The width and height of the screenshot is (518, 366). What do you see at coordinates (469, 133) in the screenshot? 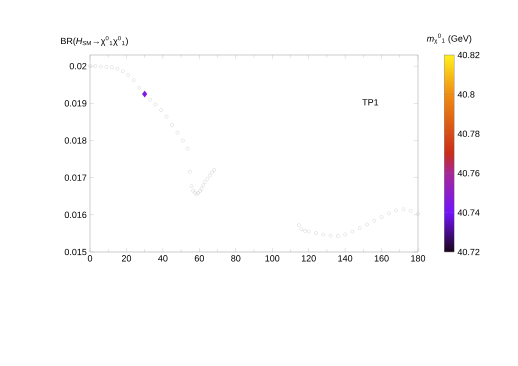
I see `color-bar-label: 40.78` at bounding box center [469, 133].